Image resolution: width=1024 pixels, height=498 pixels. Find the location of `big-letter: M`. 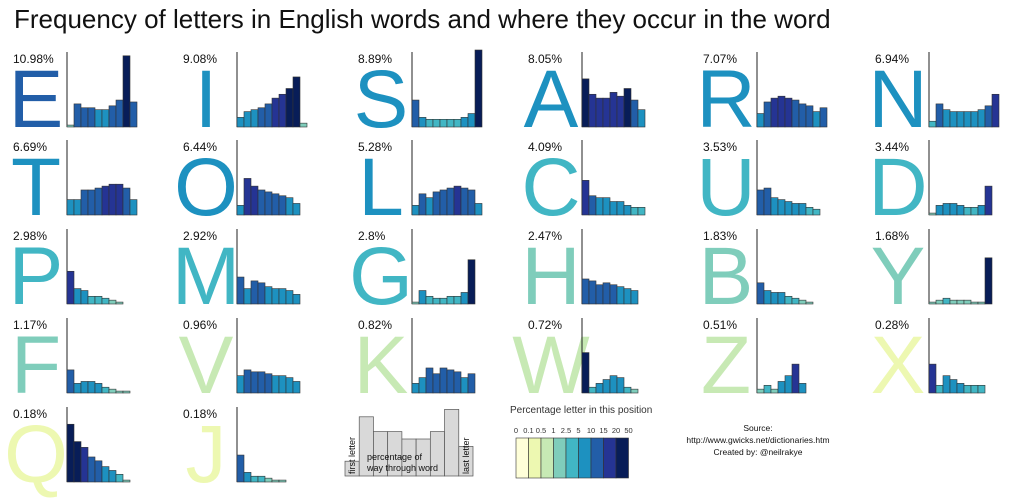

big-letter: M is located at coordinates (206, 276).